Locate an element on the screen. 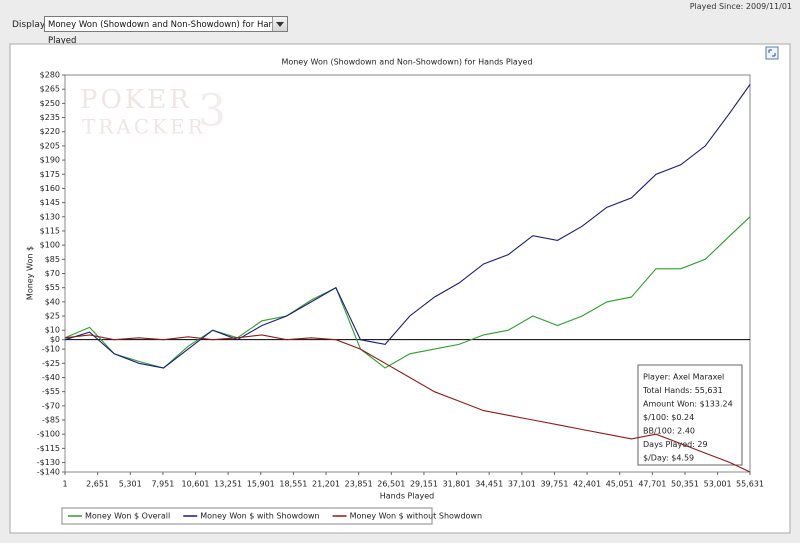 The height and width of the screenshot is (543, 800). y-tick-label: $85 is located at coordinates (52, 259).